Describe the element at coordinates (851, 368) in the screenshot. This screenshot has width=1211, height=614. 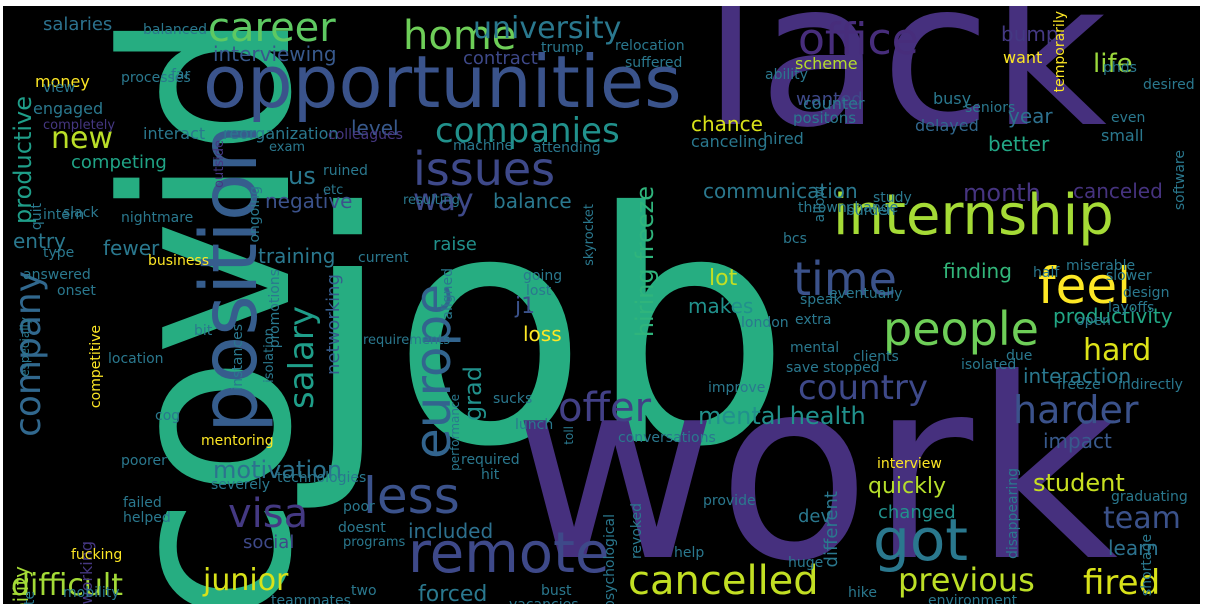
I see `word-stopped: stopped` at that location.